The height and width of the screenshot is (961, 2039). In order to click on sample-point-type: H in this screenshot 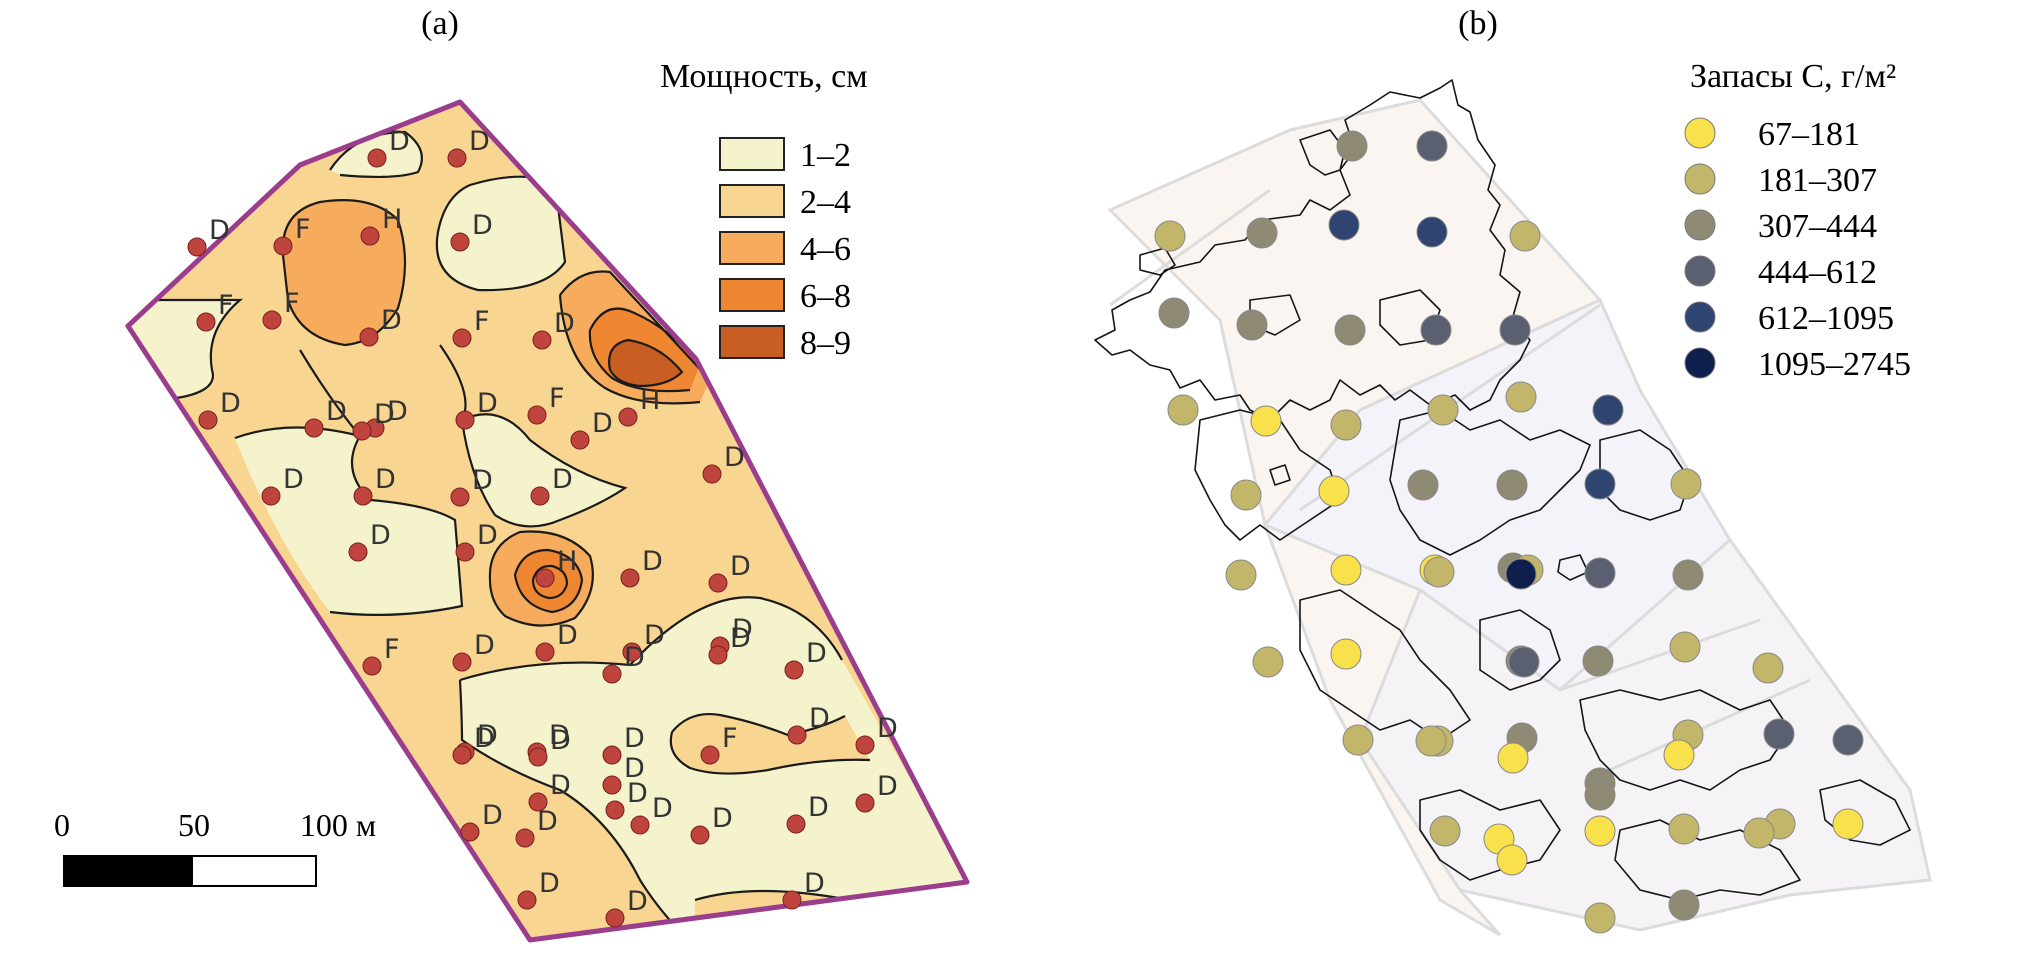, I will do `click(392, 219)`.